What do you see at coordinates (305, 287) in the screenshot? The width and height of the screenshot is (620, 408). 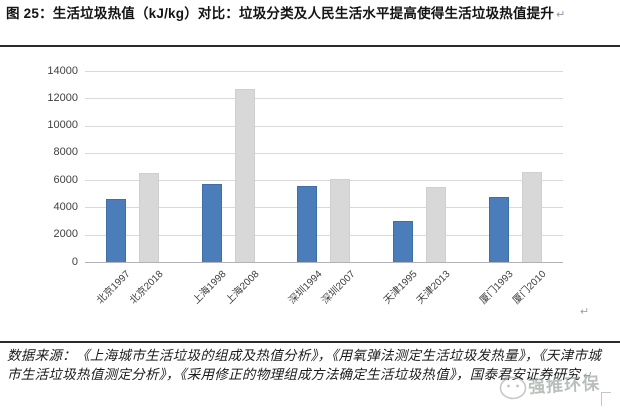 I see `x-axis-tick-label: 深圳1994` at bounding box center [305, 287].